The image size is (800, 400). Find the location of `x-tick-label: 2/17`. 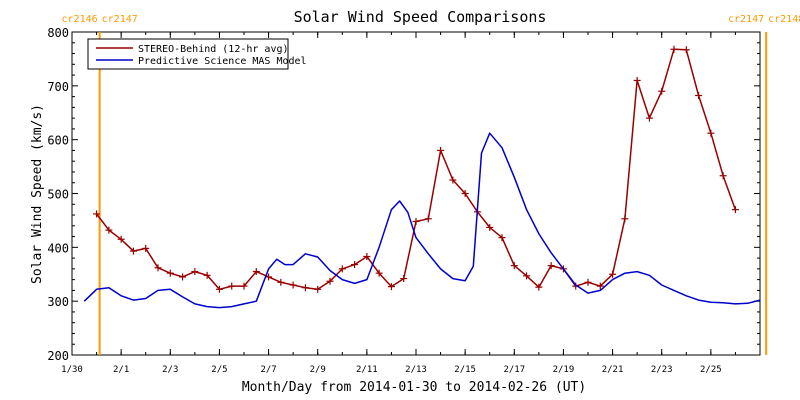

x-tick-label: 2/17 is located at coordinates (514, 370).